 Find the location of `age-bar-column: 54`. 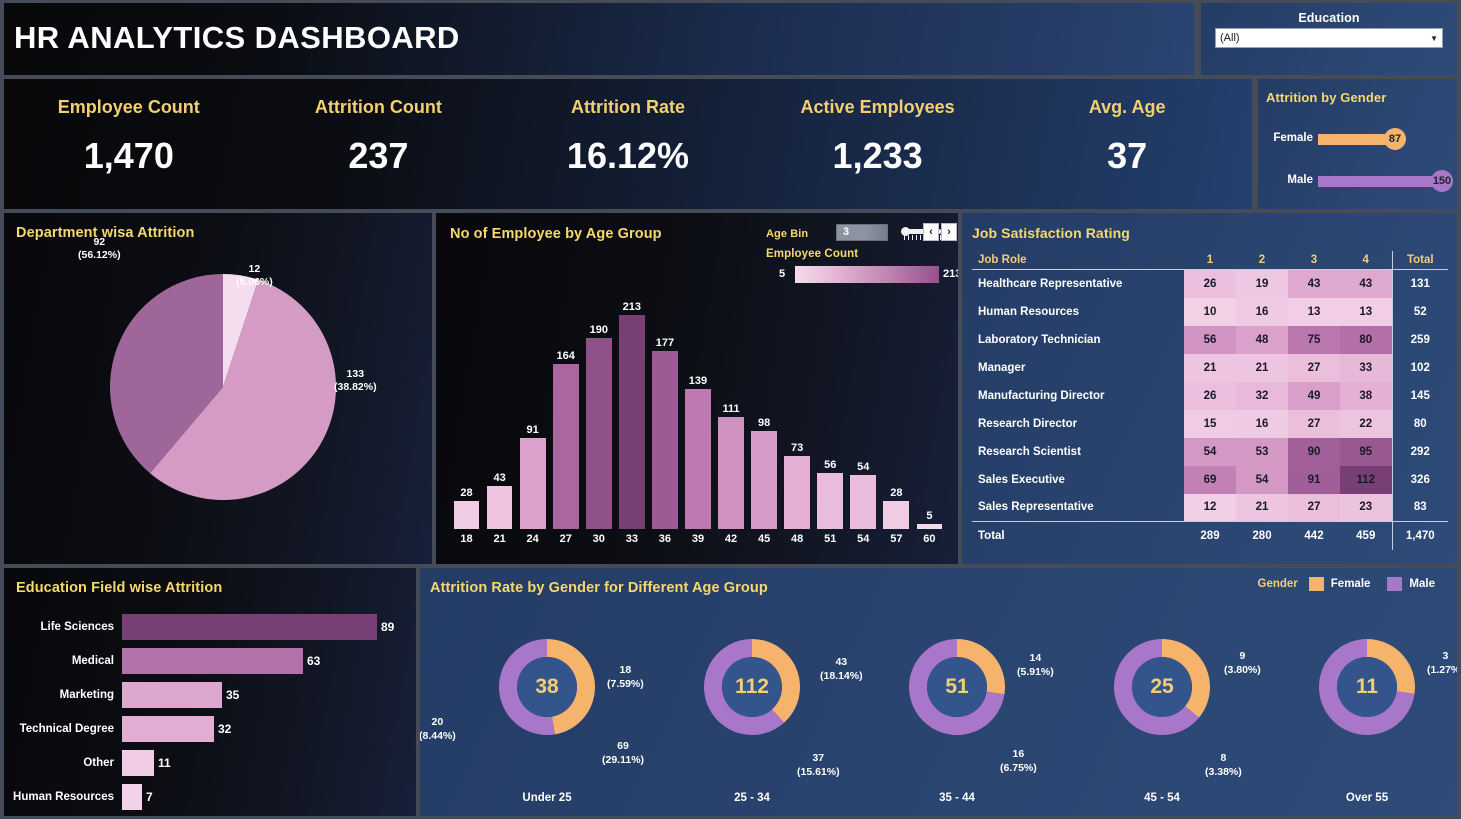

age-bar-column: 54 is located at coordinates (863, 410).